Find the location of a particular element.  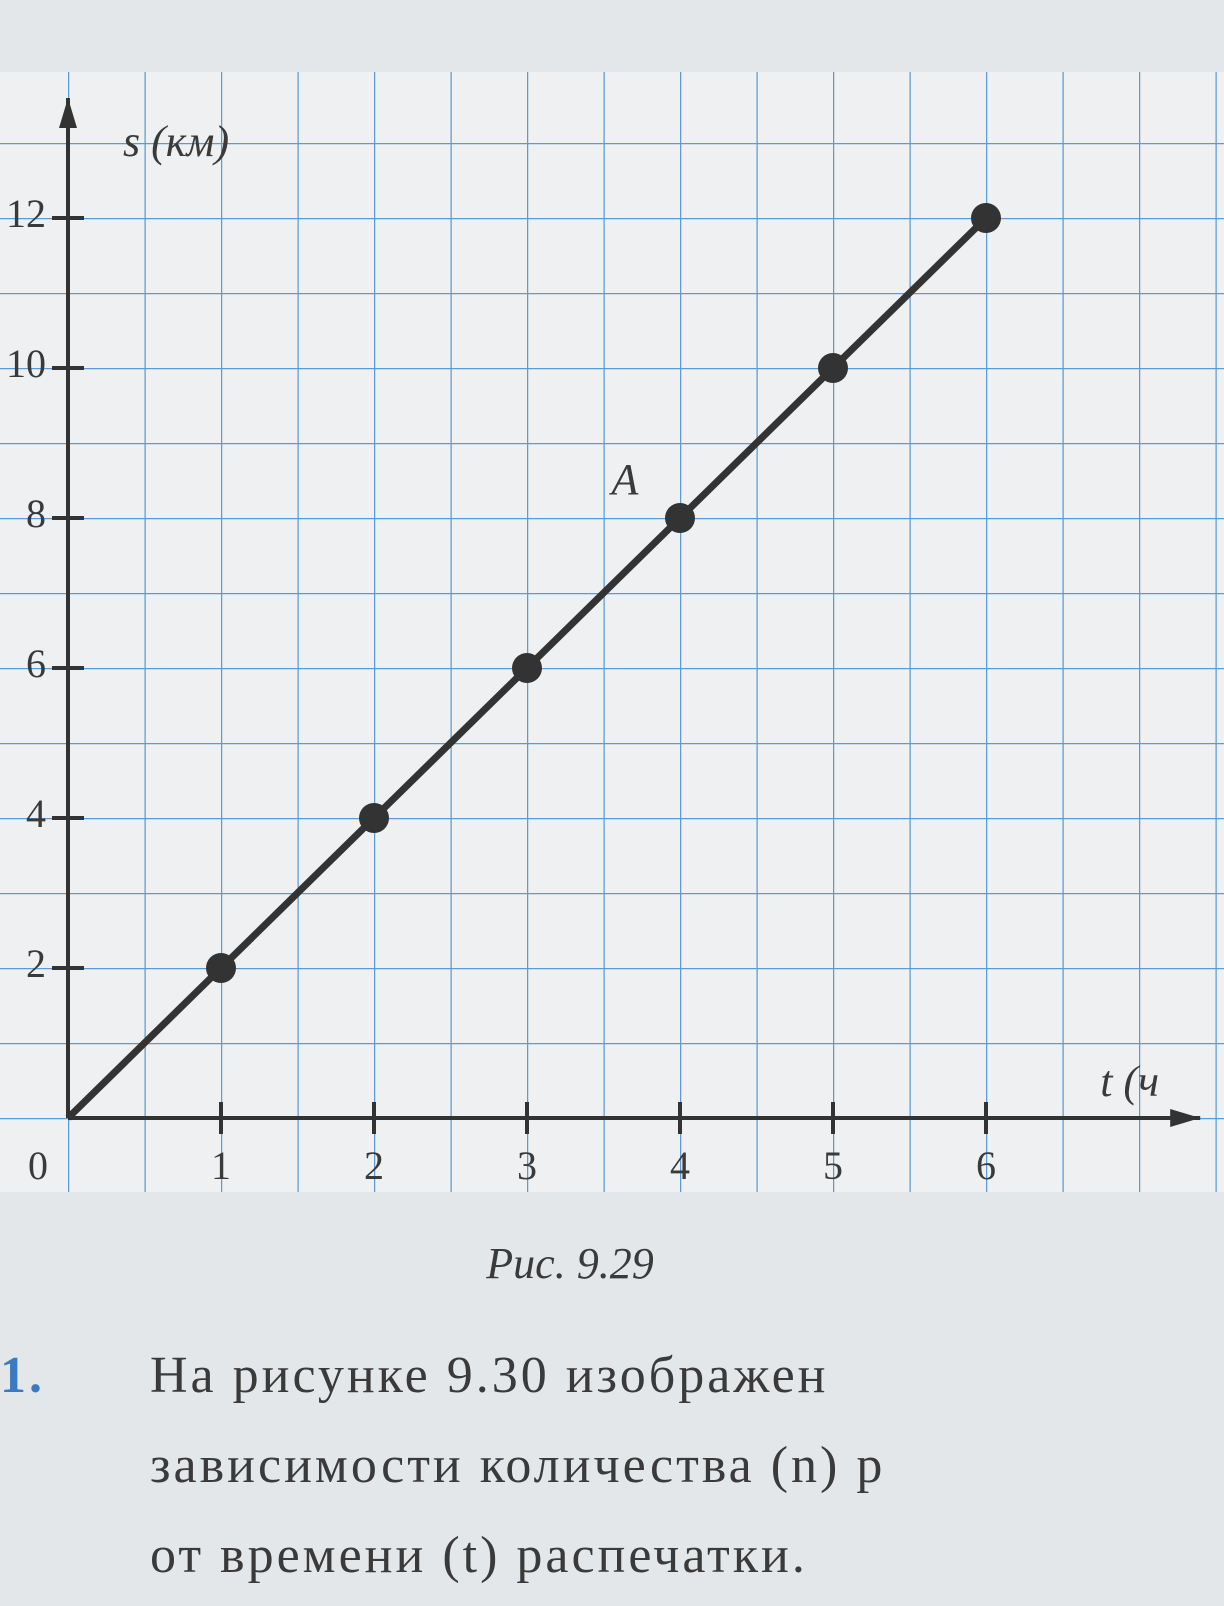

text-line: от времени (t) распечатки. is located at coordinates (479, 1555).